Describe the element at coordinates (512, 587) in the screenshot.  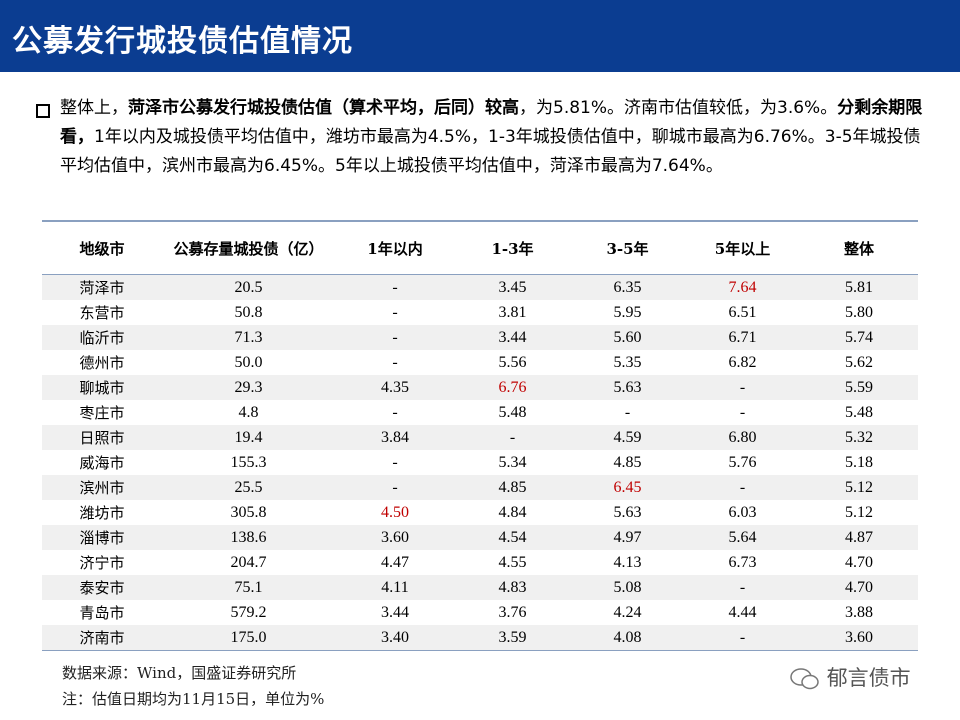
I see `value-cell: 4.83` at that location.